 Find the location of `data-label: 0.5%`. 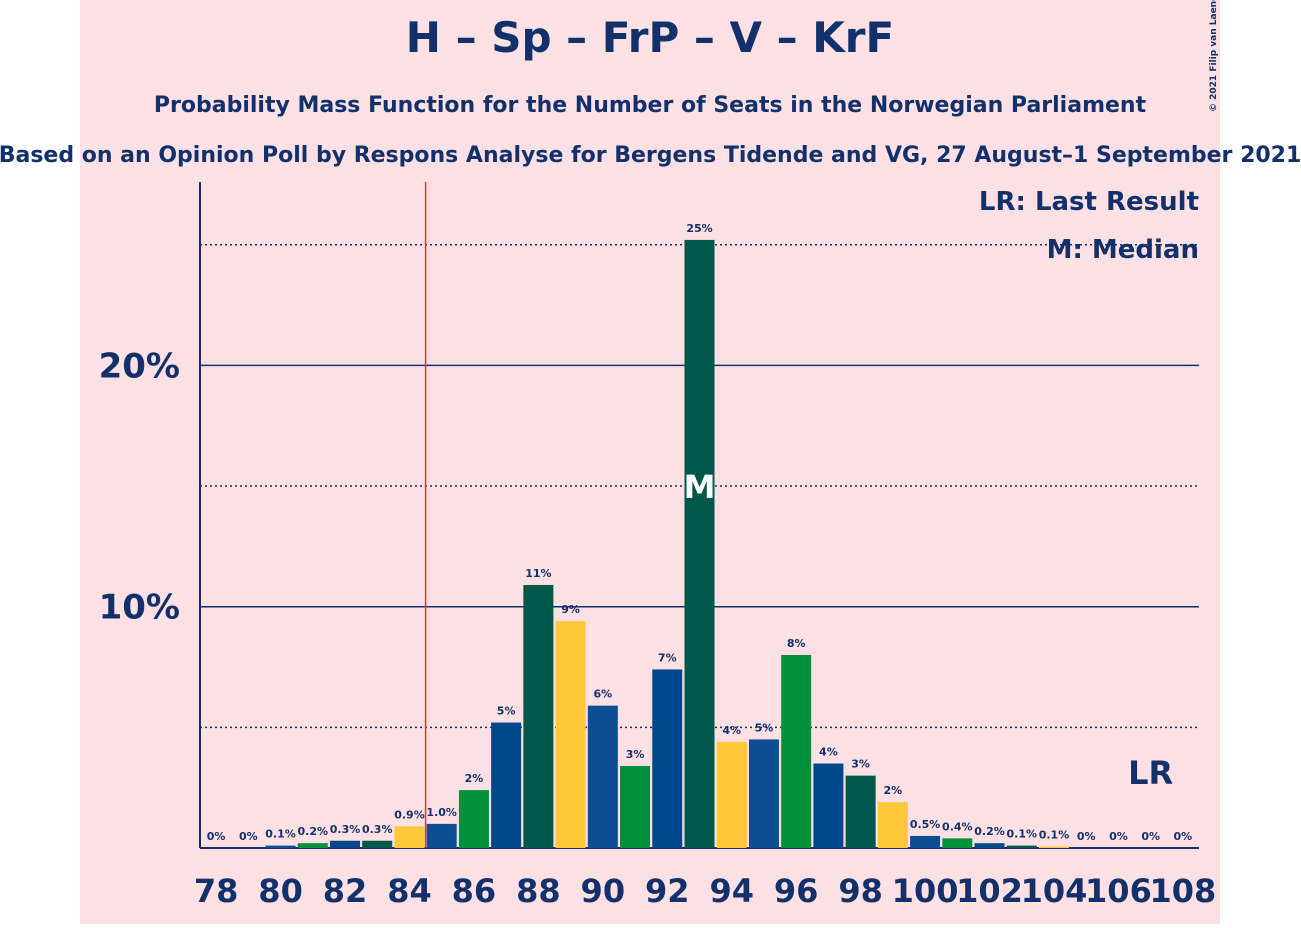

data-label: 0.5% is located at coordinates (925, 824).